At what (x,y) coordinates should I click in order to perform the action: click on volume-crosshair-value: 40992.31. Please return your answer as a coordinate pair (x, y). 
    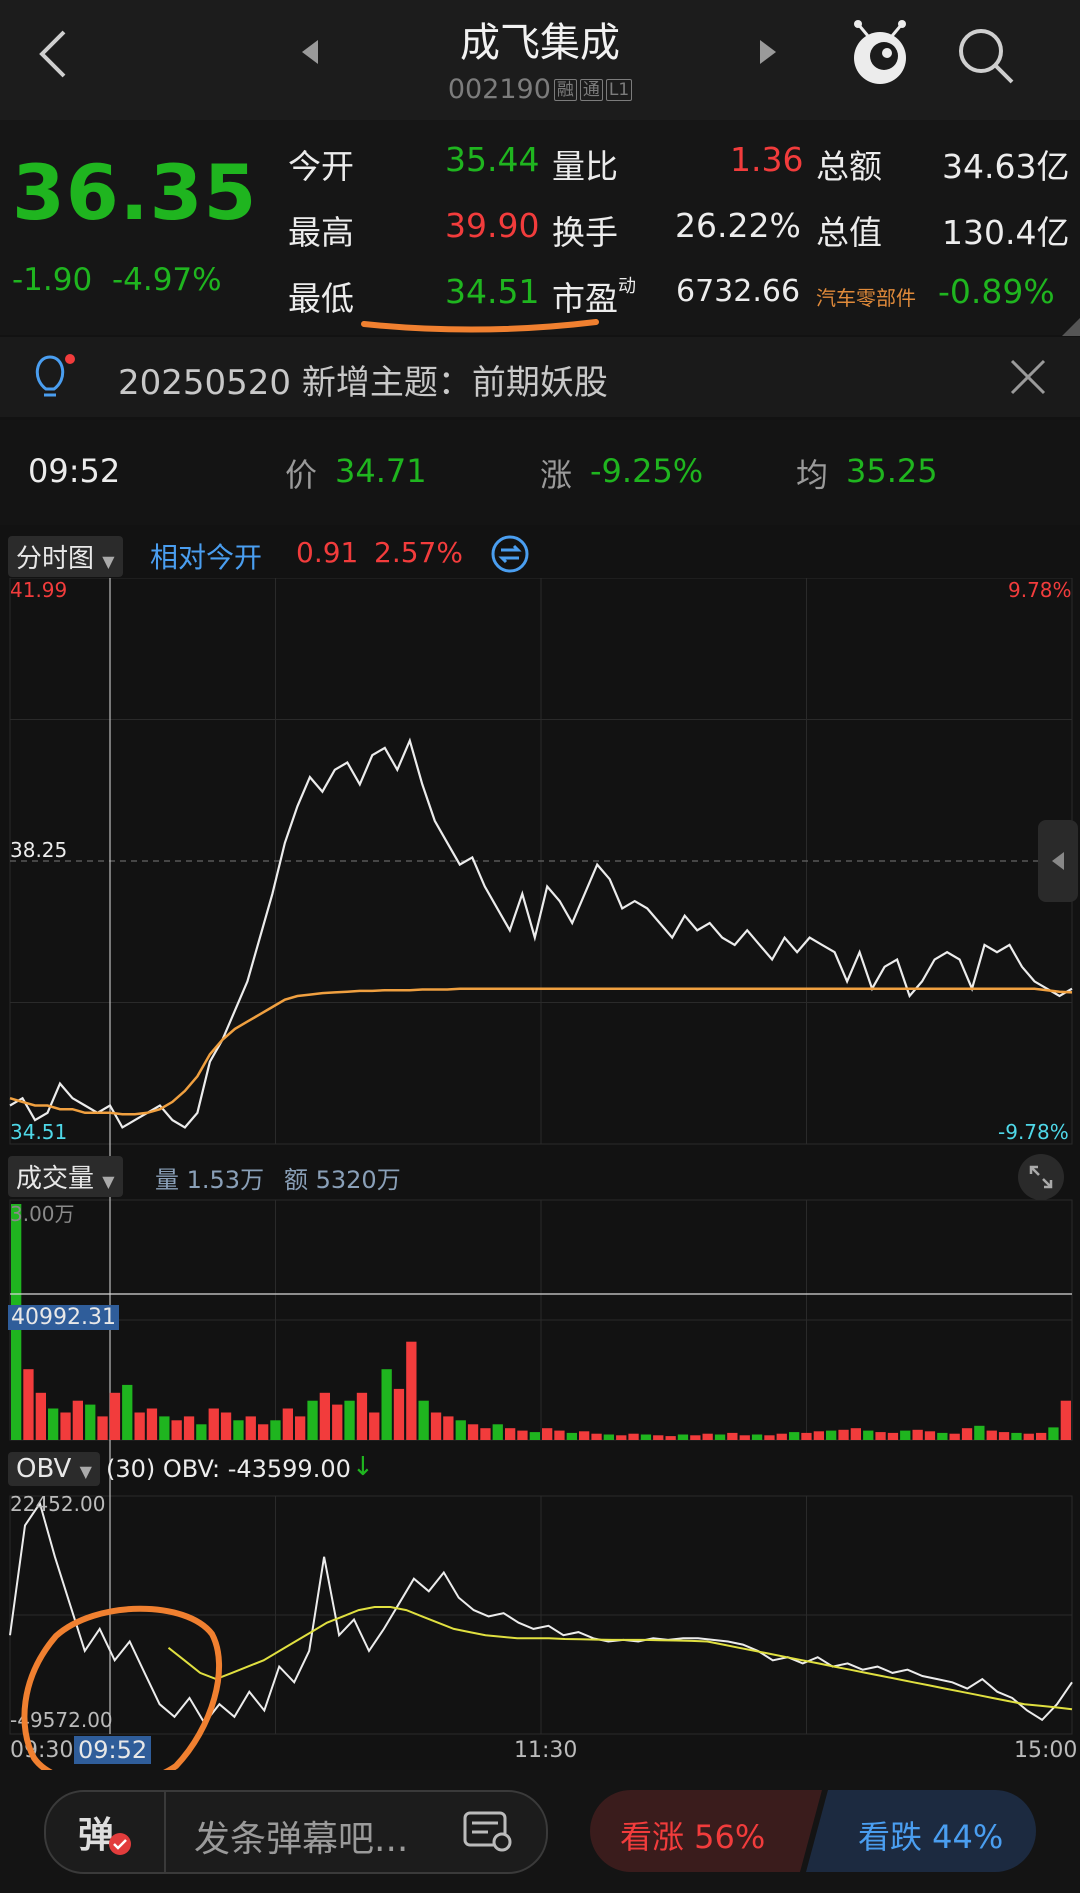
    Looking at the image, I should click on (63, 1317).